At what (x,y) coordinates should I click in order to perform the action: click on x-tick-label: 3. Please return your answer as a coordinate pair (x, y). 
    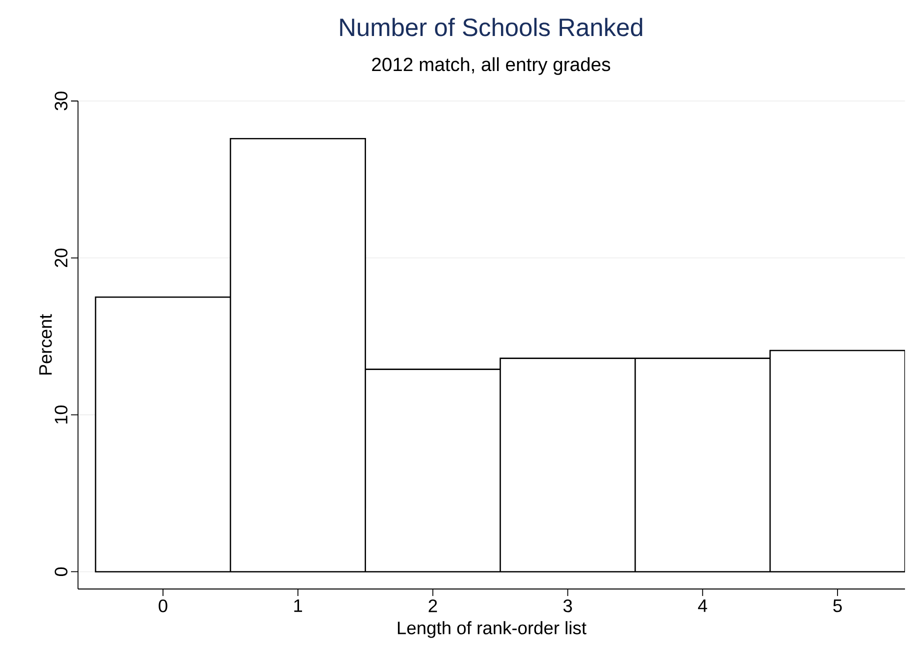
    Looking at the image, I should click on (567, 606).